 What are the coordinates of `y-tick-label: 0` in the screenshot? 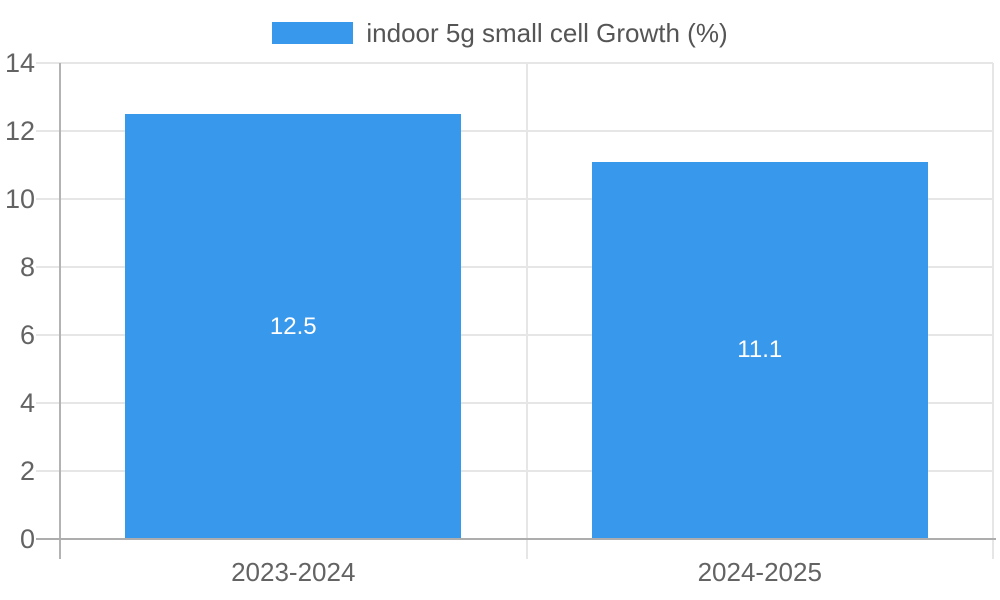 It's located at (27, 539).